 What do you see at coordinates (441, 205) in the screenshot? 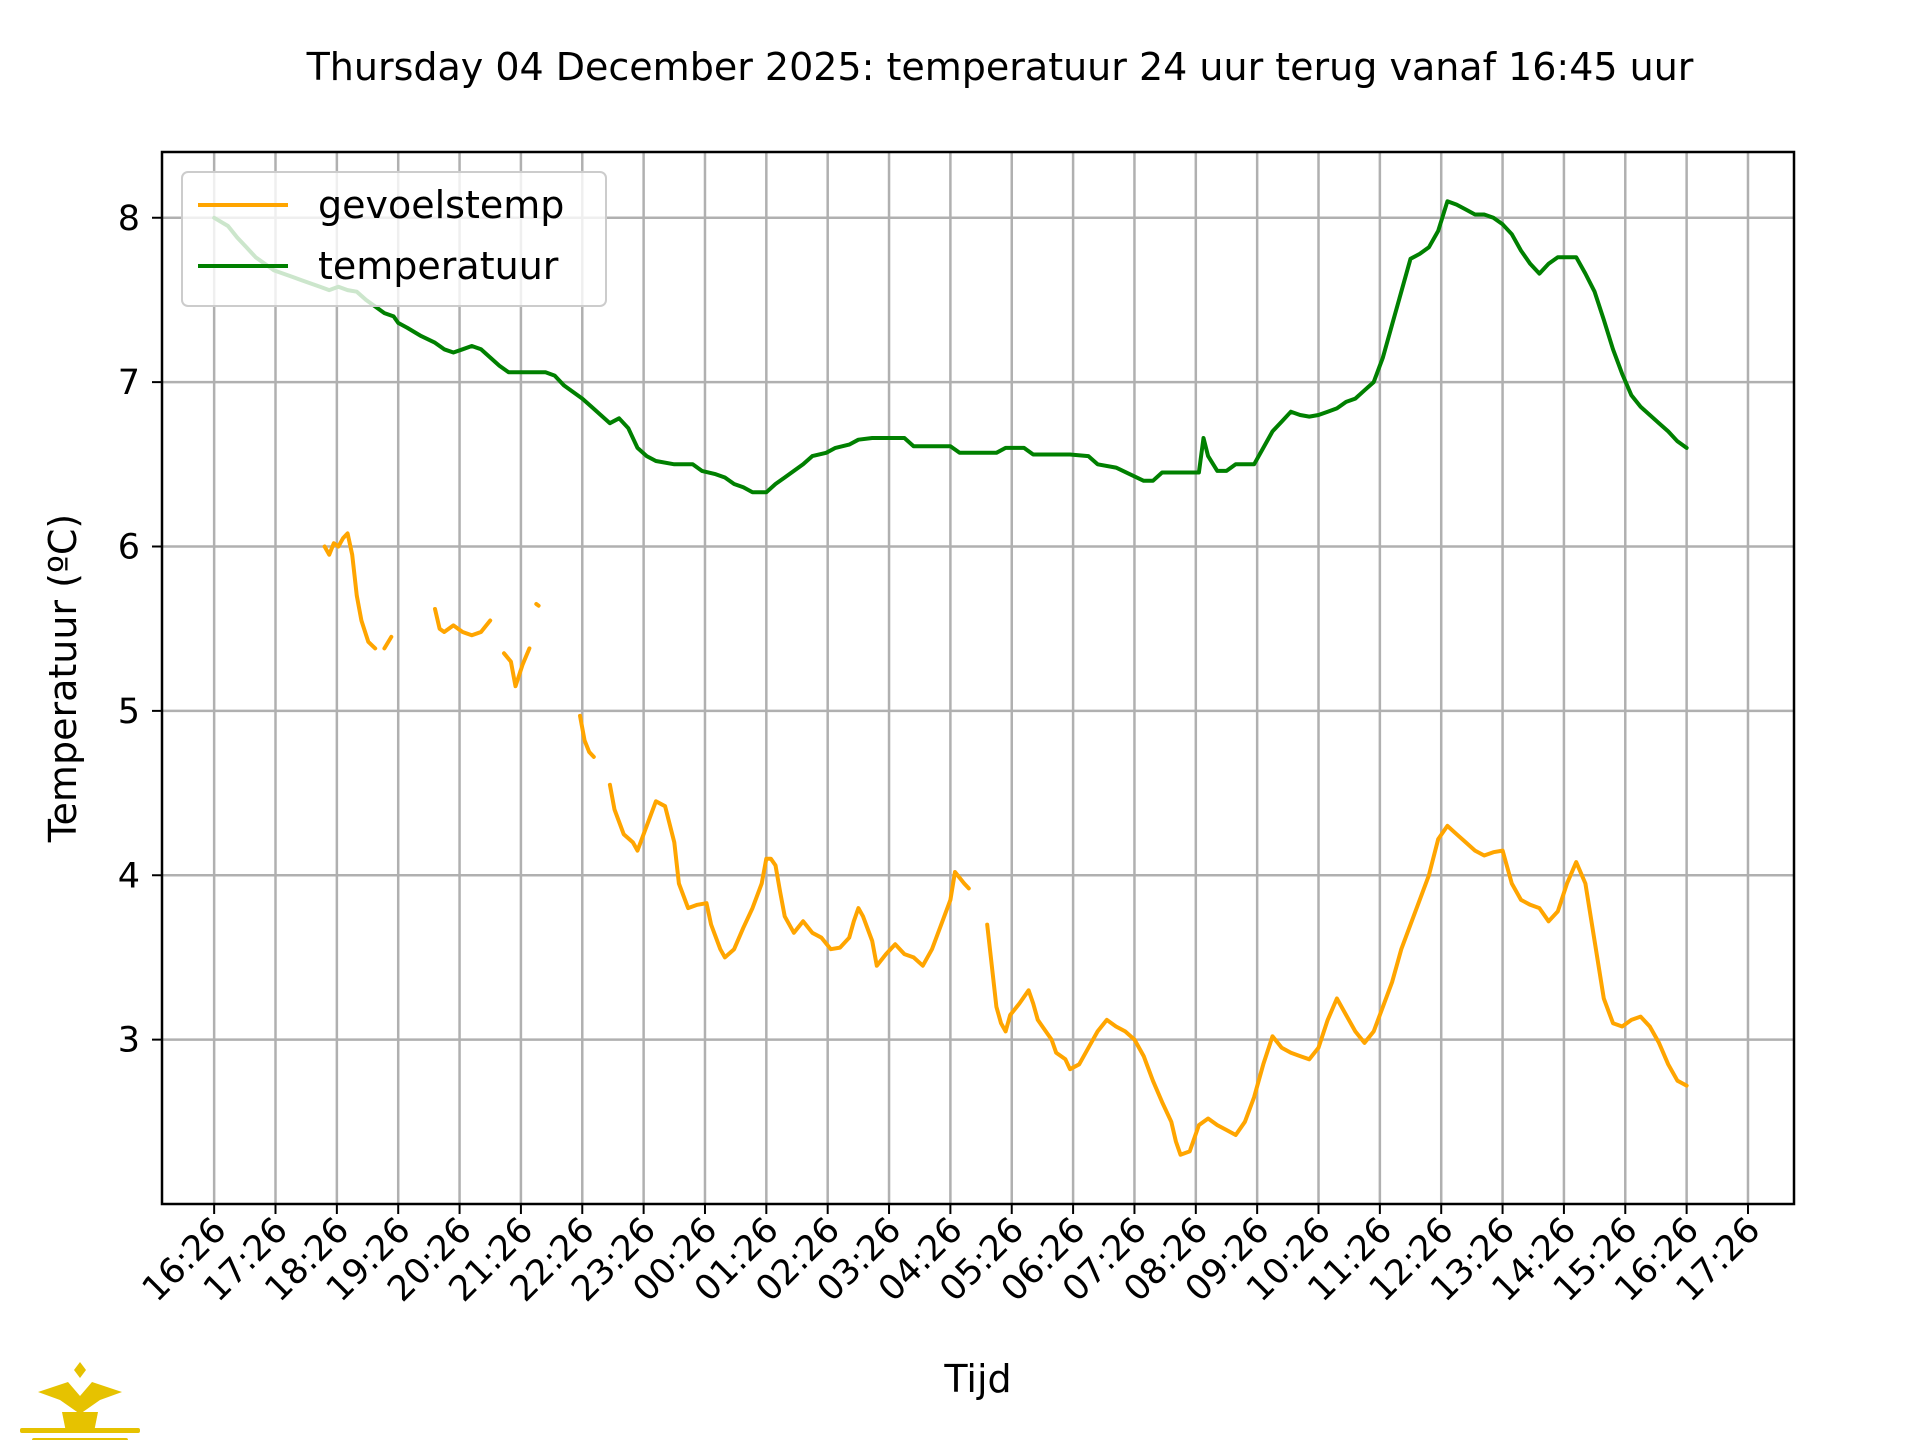
I see `legend-label-gevoelstemp: gevoelstemp` at bounding box center [441, 205].